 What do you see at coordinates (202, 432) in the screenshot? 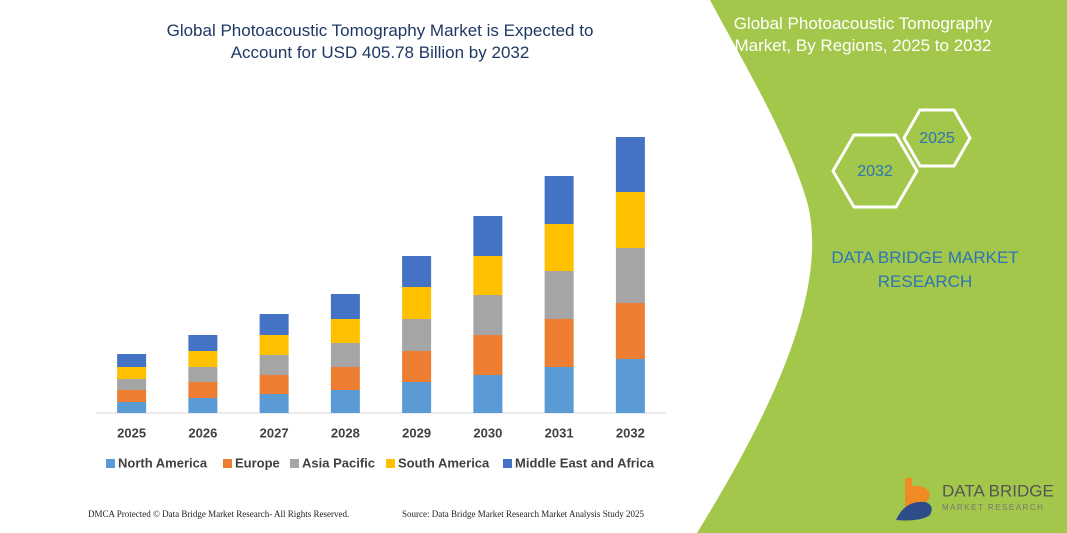
I see `x-tick-label: 2026` at bounding box center [202, 432].